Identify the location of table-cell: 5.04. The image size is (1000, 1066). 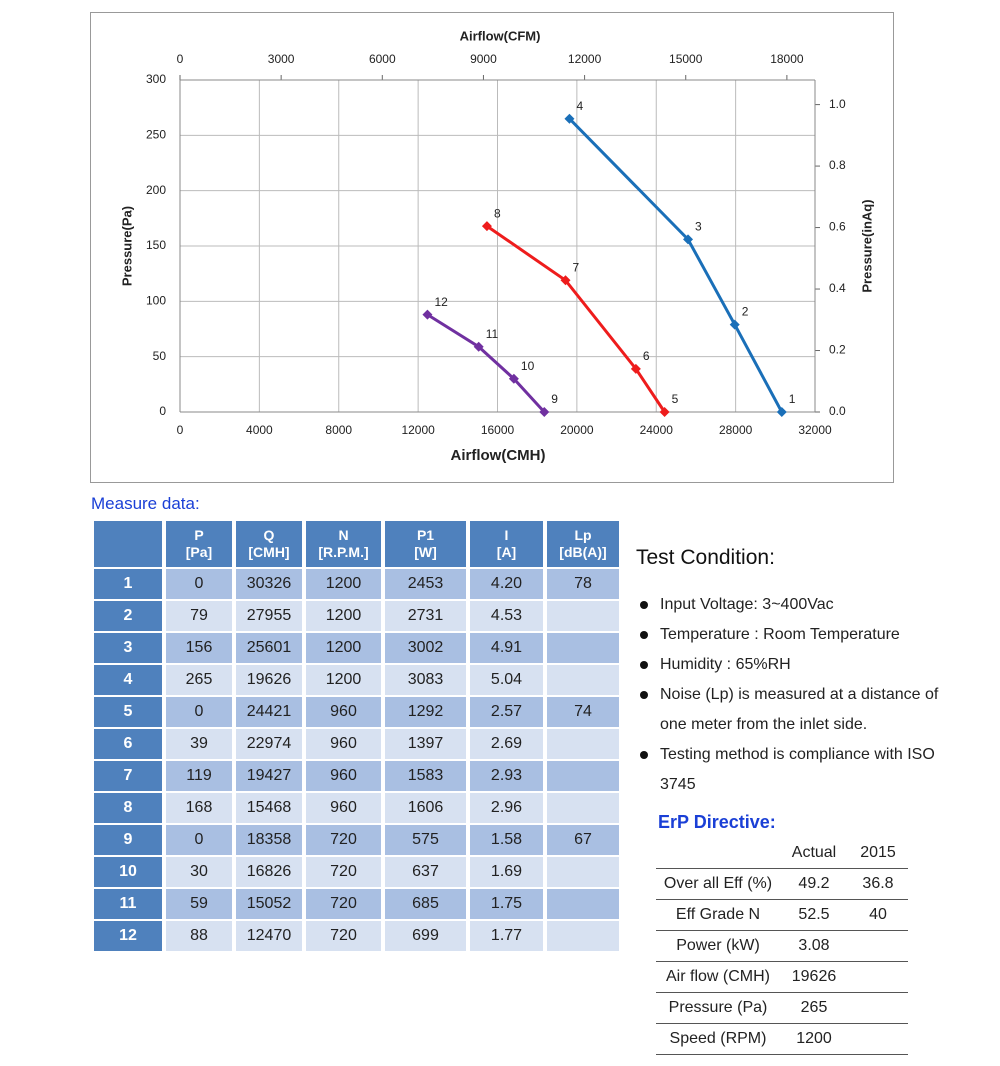
(506, 680).